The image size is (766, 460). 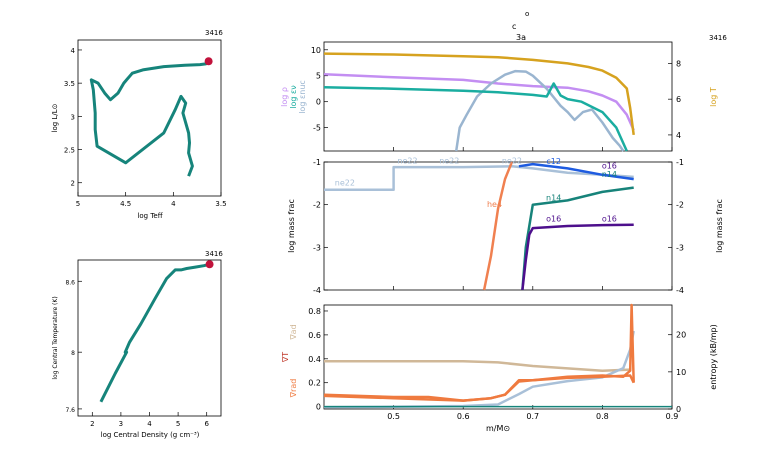 I want to click on abundance-frame, so click(x=498, y=226).